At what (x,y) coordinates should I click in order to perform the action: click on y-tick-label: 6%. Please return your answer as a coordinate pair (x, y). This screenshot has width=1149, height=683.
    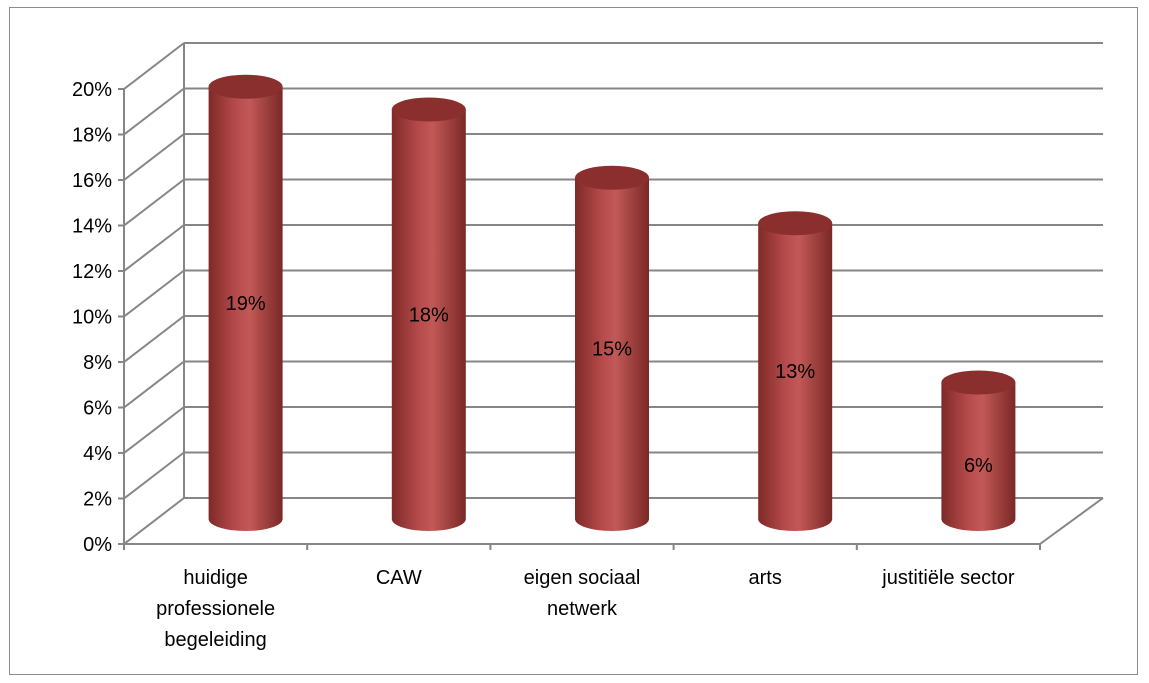
    Looking at the image, I should click on (97, 409).